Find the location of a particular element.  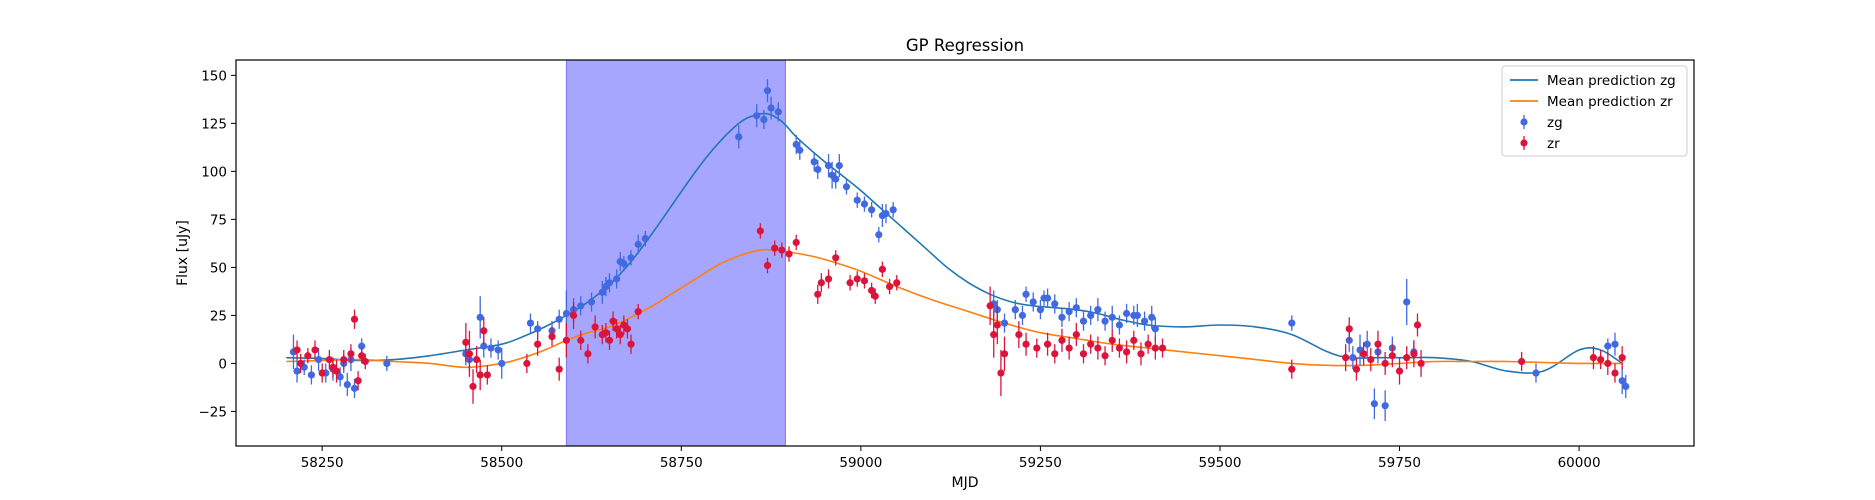

legend-label: Mean prediction zr is located at coordinates (1610, 102).